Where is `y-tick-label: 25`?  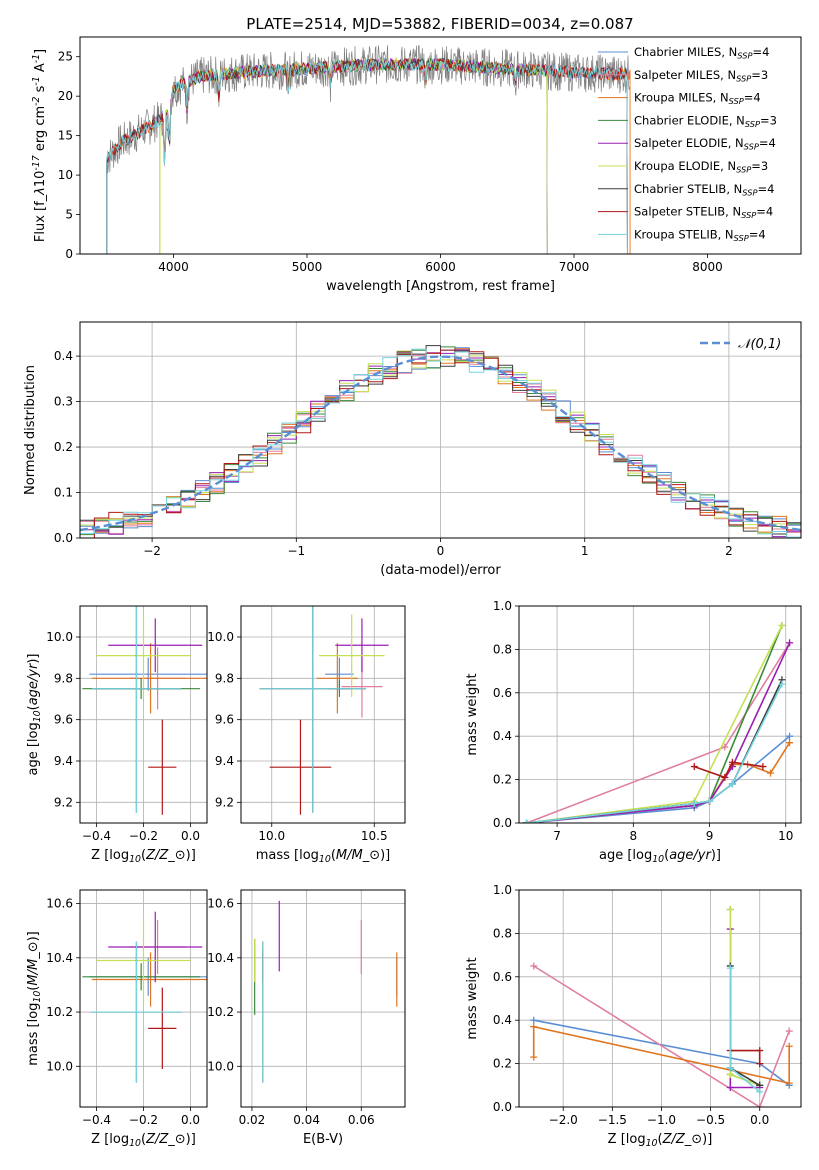
y-tick-label: 25 is located at coordinates (65, 57).